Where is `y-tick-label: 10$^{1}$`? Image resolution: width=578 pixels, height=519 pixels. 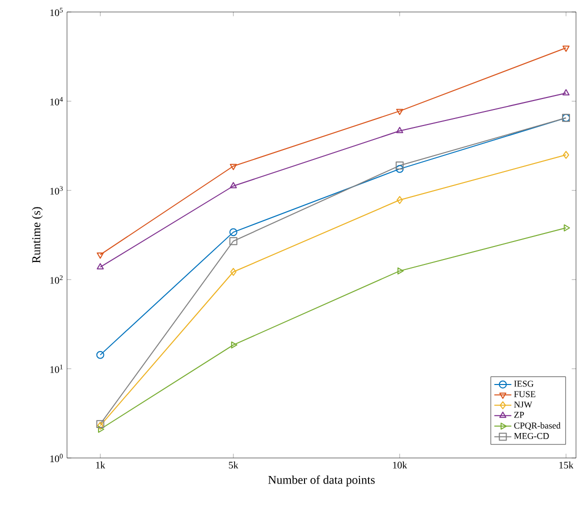
y-tick-label: 10$^{1}$ is located at coordinates (56, 368).